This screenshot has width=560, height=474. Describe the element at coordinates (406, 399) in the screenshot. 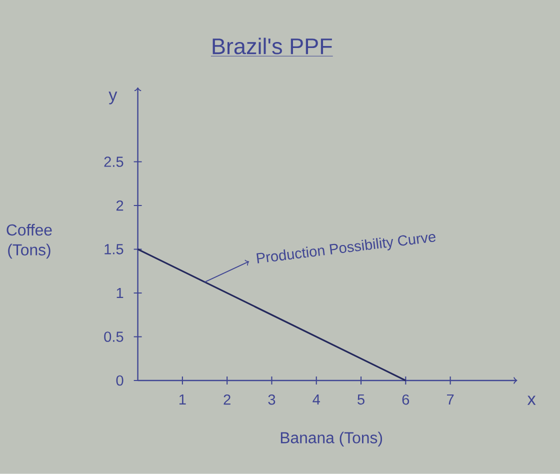

I see `x-tick-label: 6` at that location.